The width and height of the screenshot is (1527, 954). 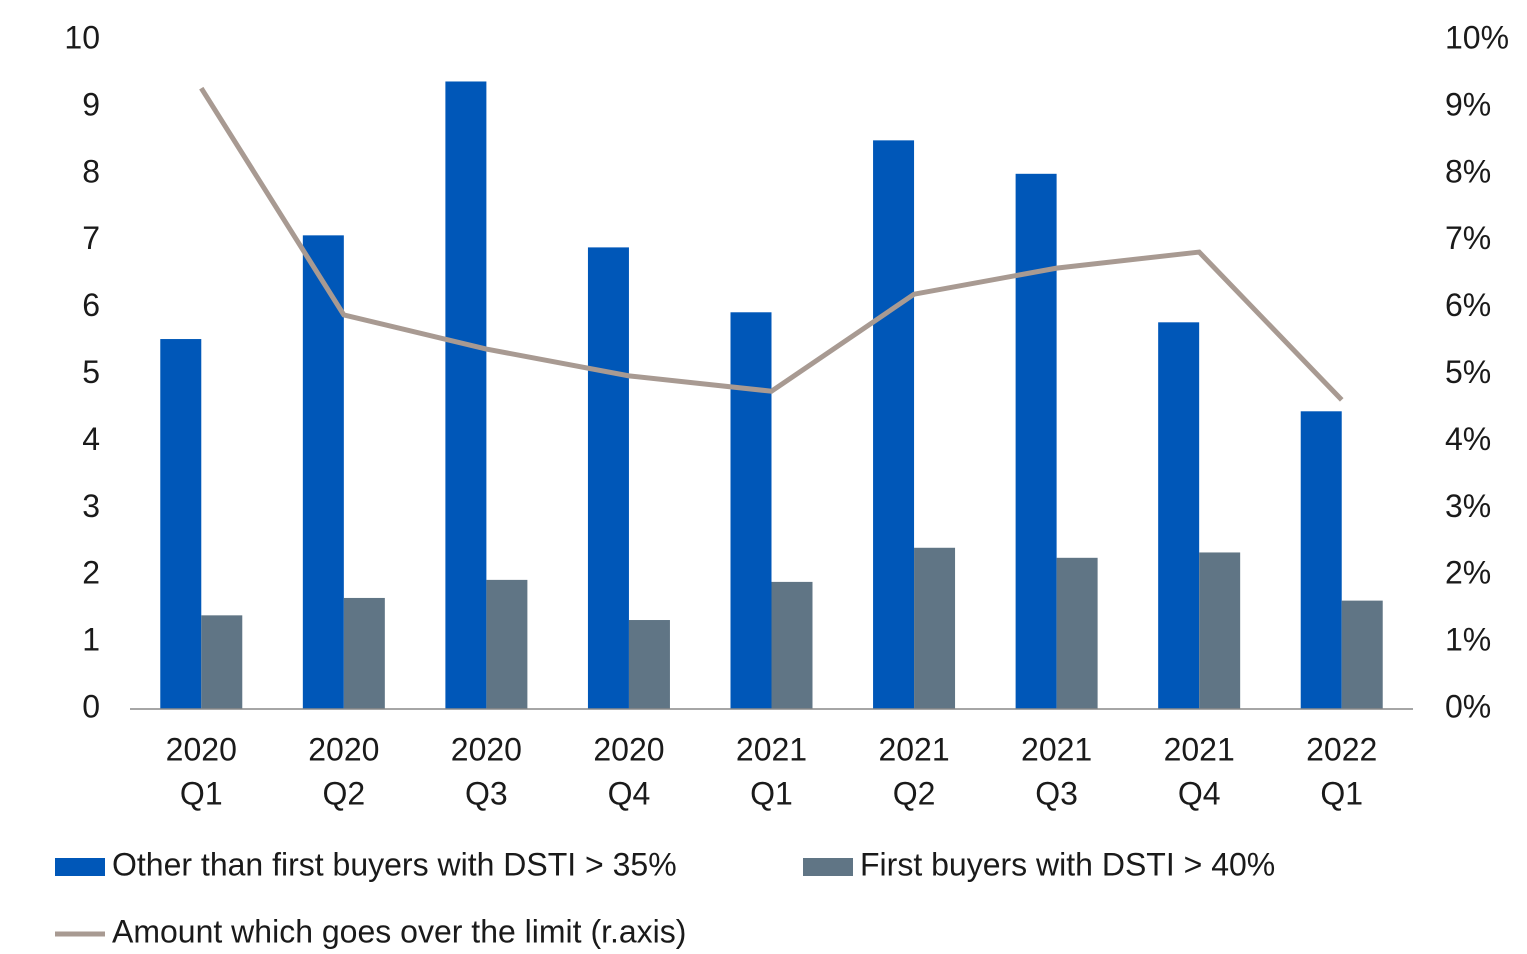 What do you see at coordinates (1341, 749) in the screenshot?
I see `x-tick-label: 2022` at bounding box center [1341, 749].